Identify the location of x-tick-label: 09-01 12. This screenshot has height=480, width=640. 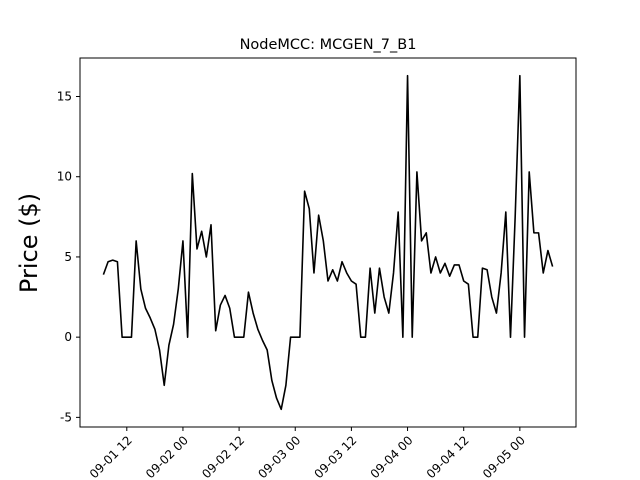
(111, 456).